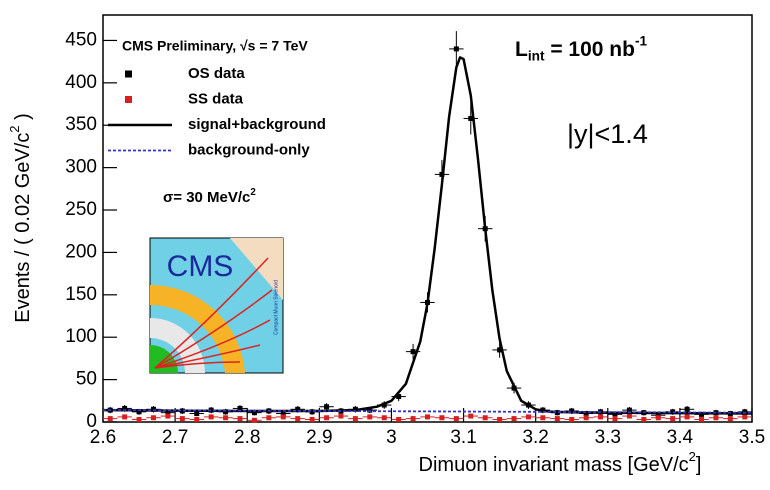 The image size is (770, 490). What do you see at coordinates (81, 251) in the screenshot?
I see `y-tick-label: 200` at bounding box center [81, 251].